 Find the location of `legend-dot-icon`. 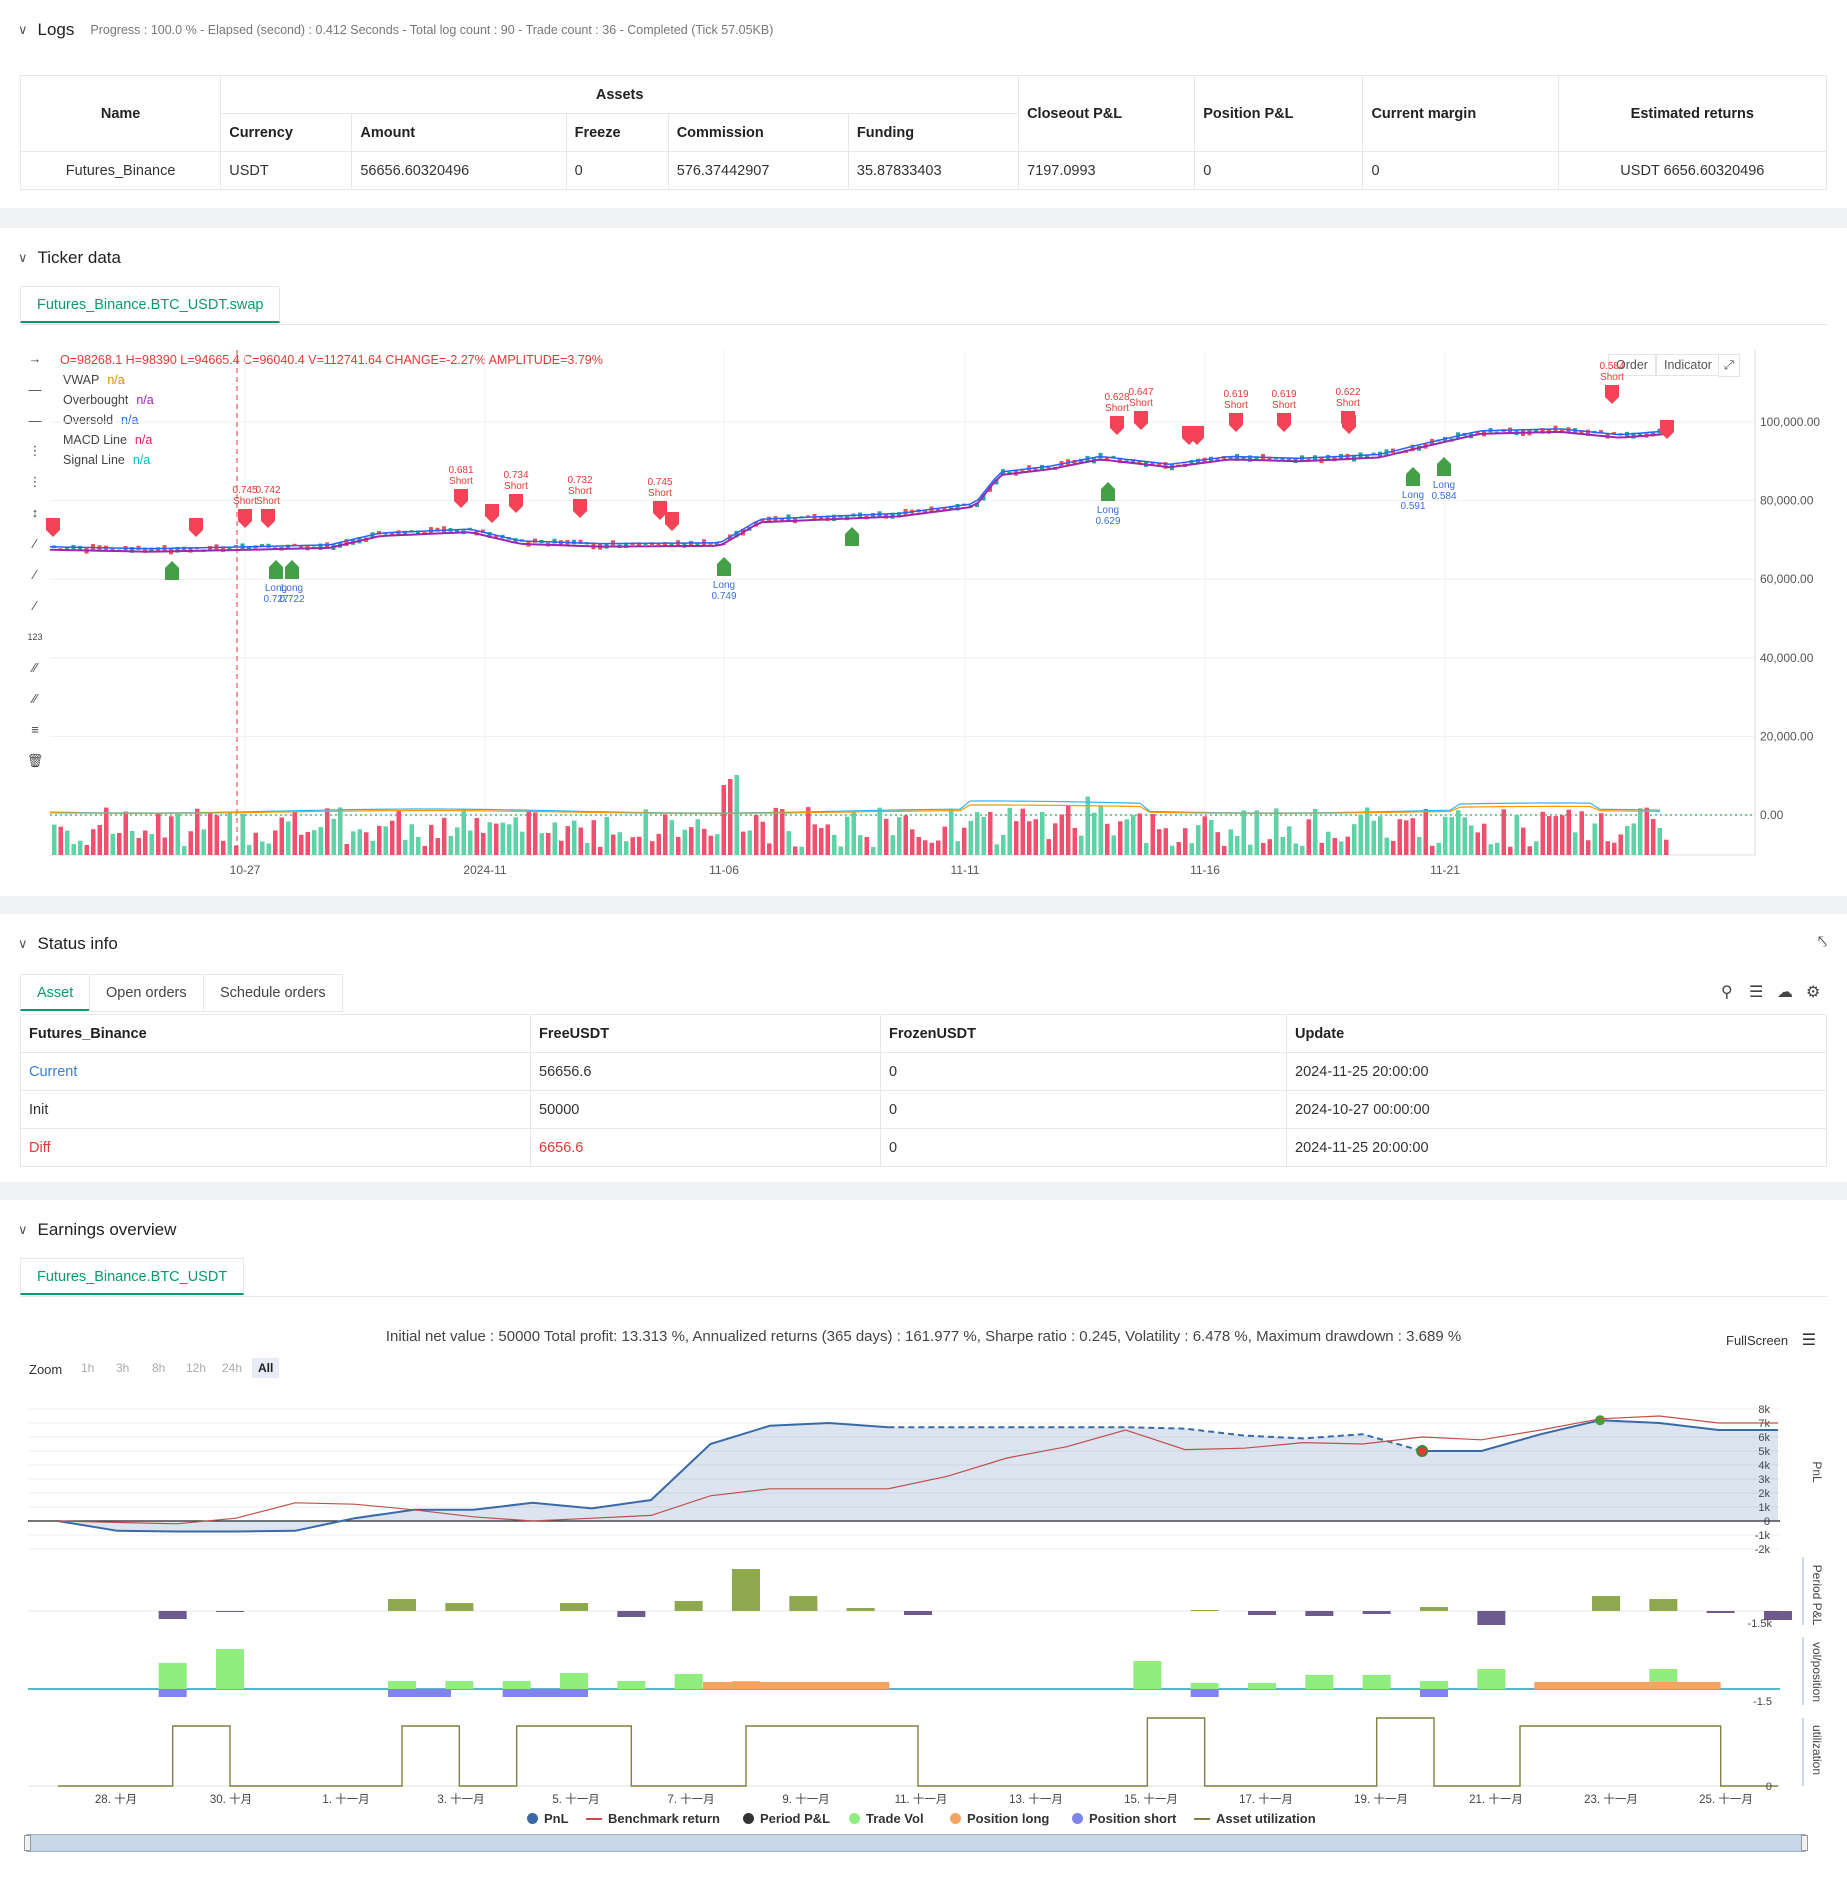

legend-dot-icon is located at coordinates (748, 1818).